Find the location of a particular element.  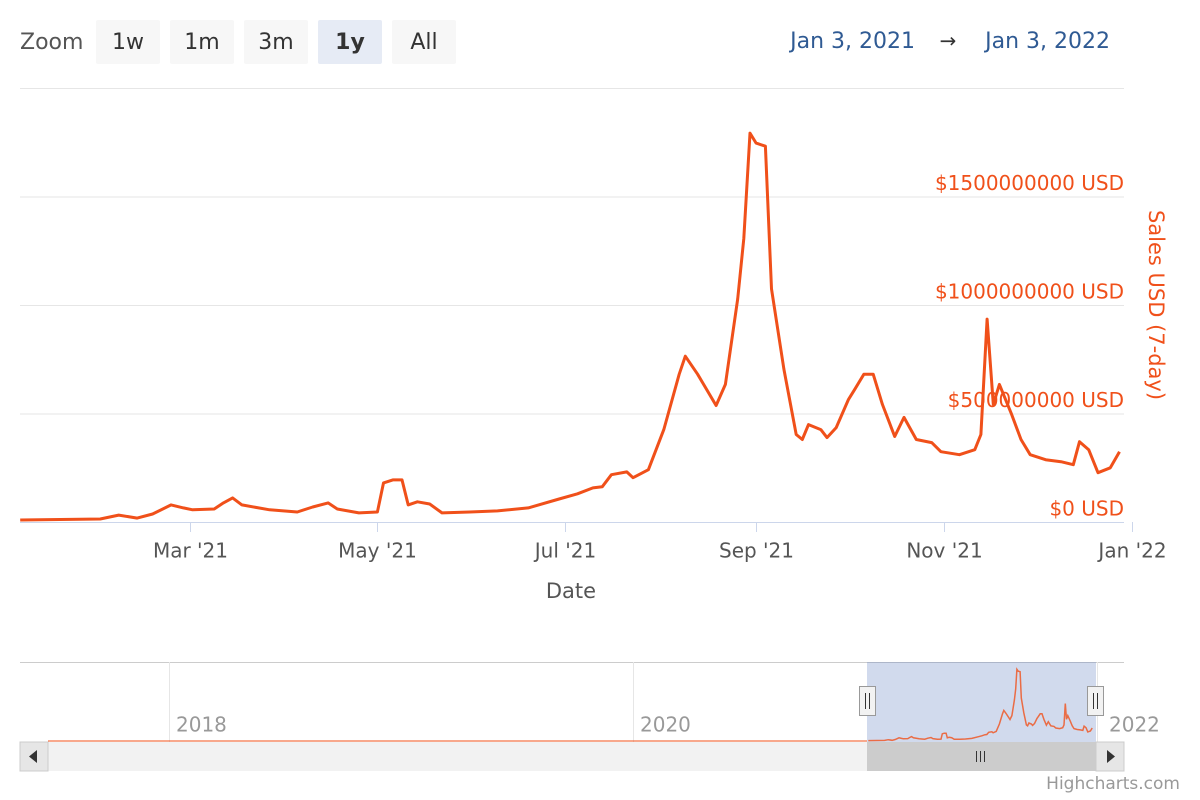

range-to: Jan 3, 2022 is located at coordinates (1046, 41).